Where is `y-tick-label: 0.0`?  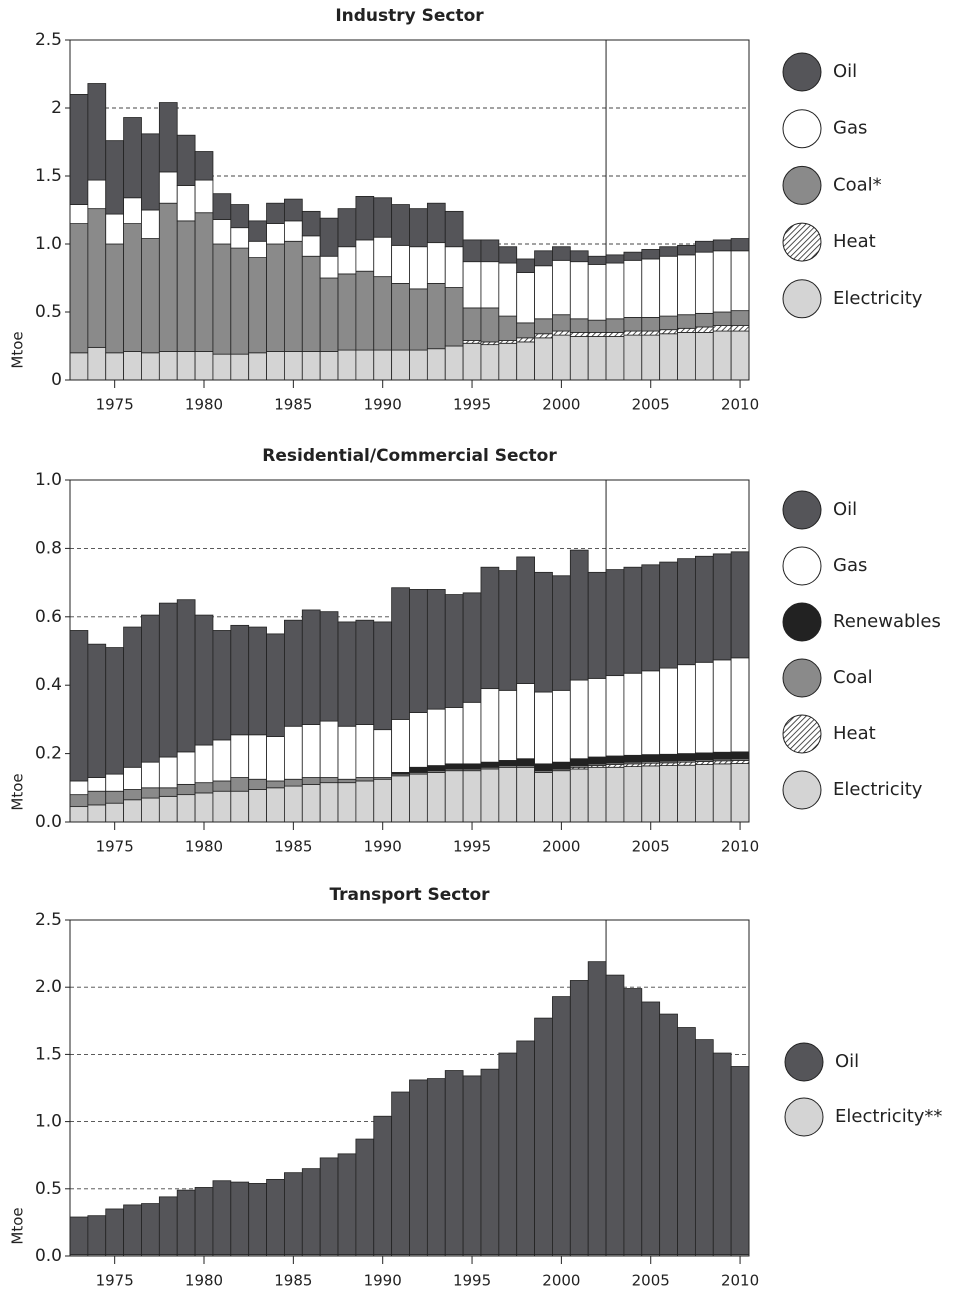 y-tick-label: 0.0 is located at coordinates (48, 822).